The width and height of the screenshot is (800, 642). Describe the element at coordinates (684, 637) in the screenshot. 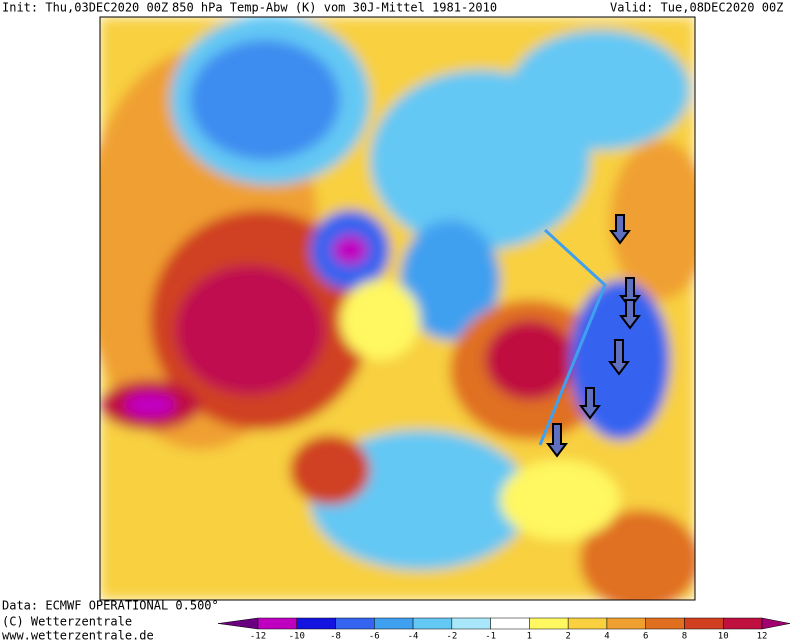

I see `colorbar-label: 8` at that location.